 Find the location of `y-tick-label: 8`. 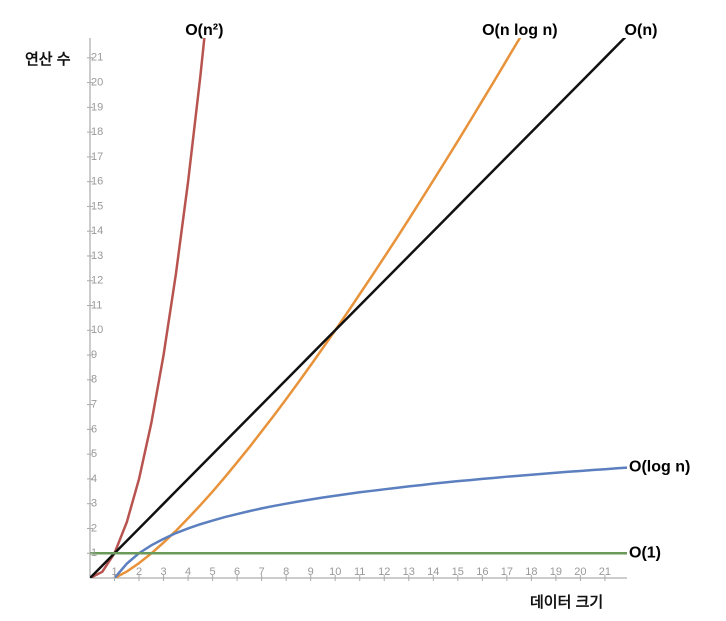

y-tick-label: 8 is located at coordinates (94, 380).